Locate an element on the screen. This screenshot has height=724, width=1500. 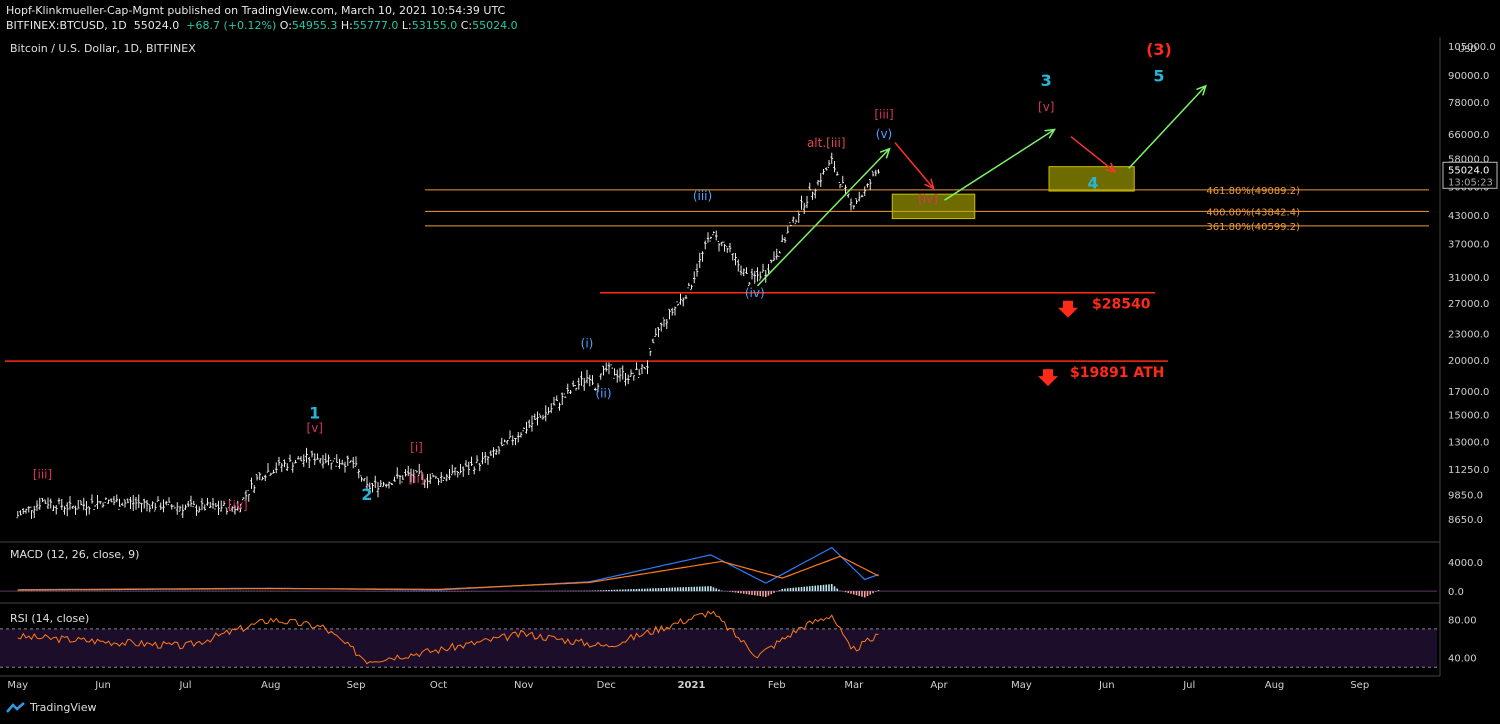
price-tick-label: 78000.0 is located at coordinates (1468, 103).